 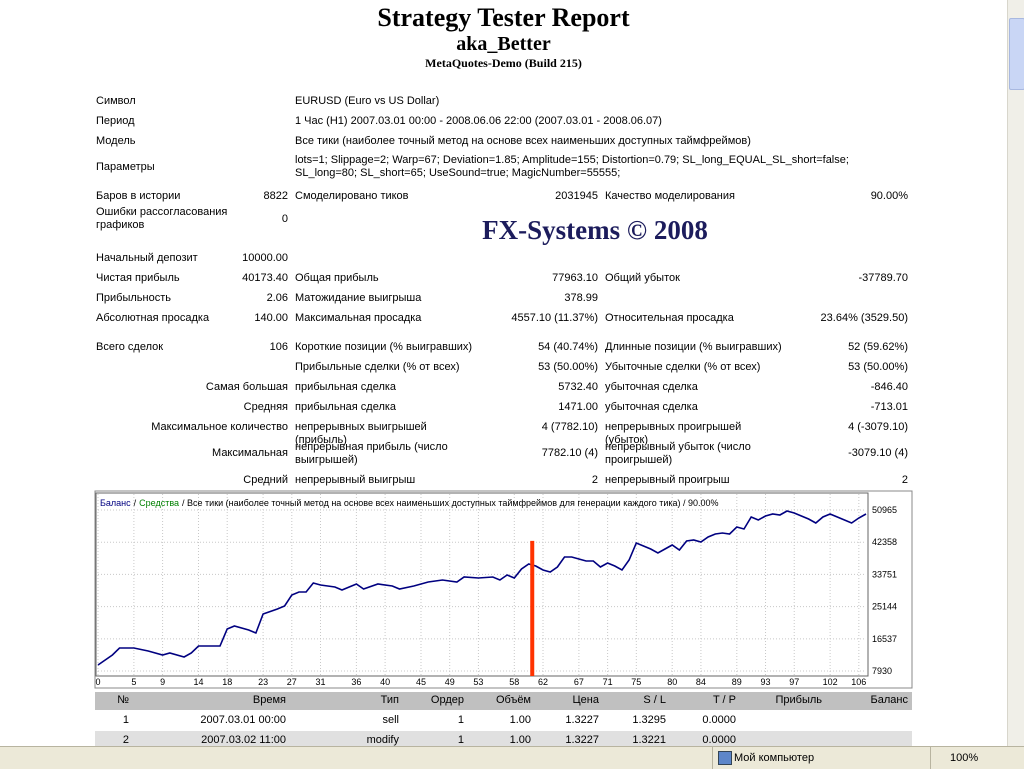 I want to click on x-tick-label: 27, so click(x=292, y=682).